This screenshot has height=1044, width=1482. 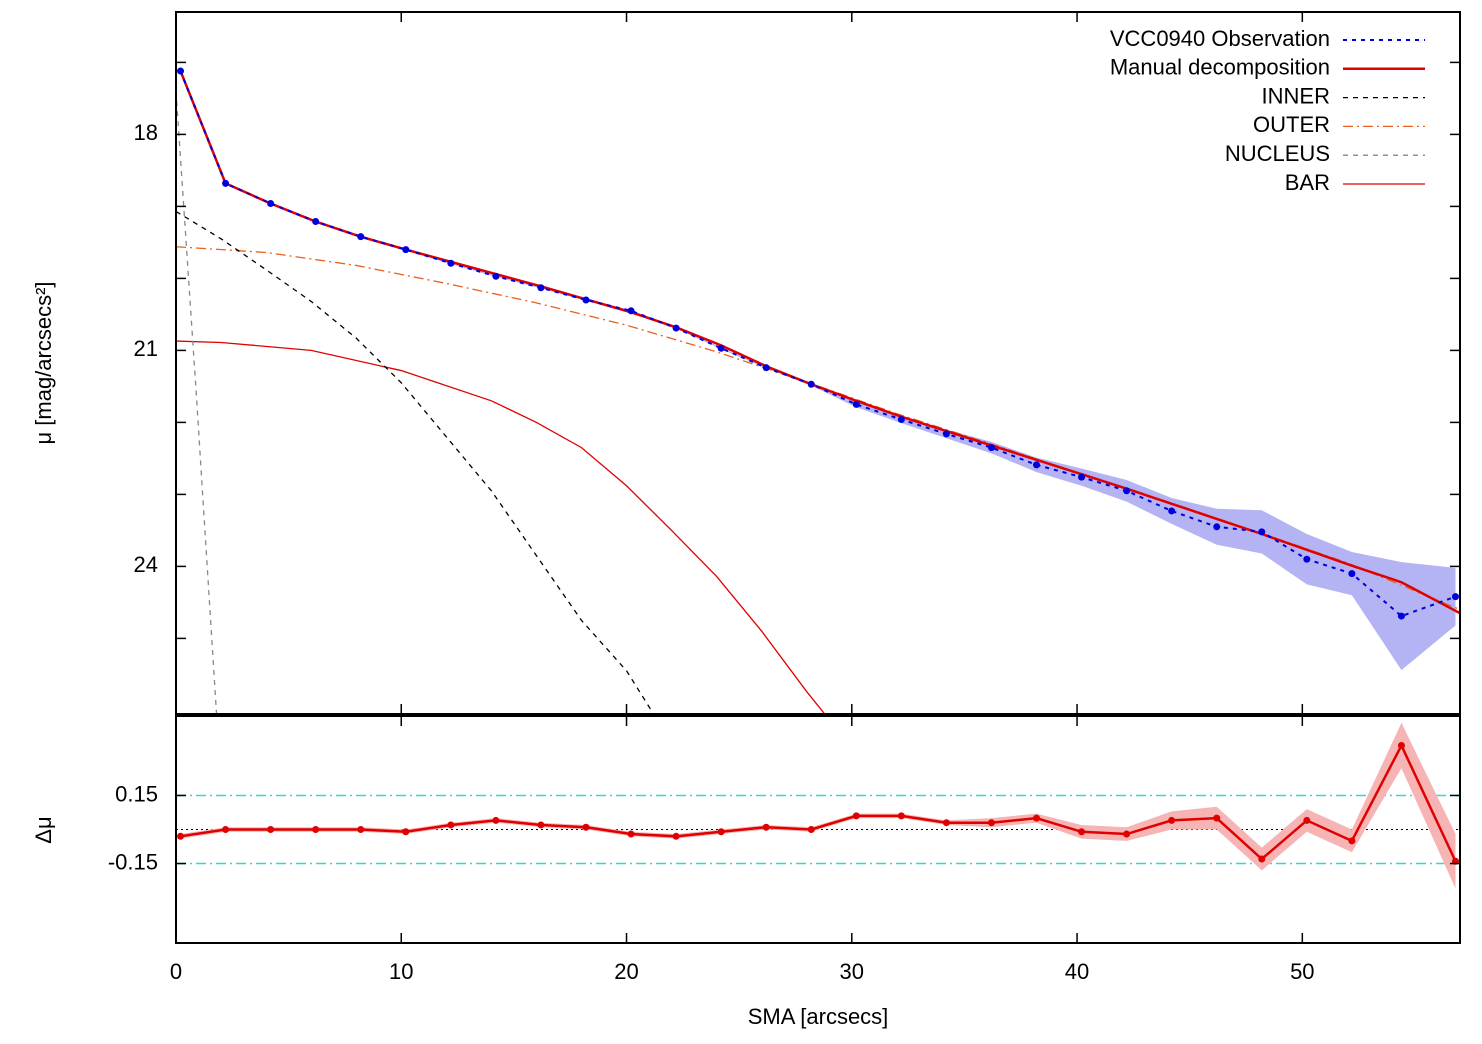 What do you see at coordinates (1277, 153) in the screenshot?
I see `legend-label: NUCLEUS` at bounding box center [1277, 153].